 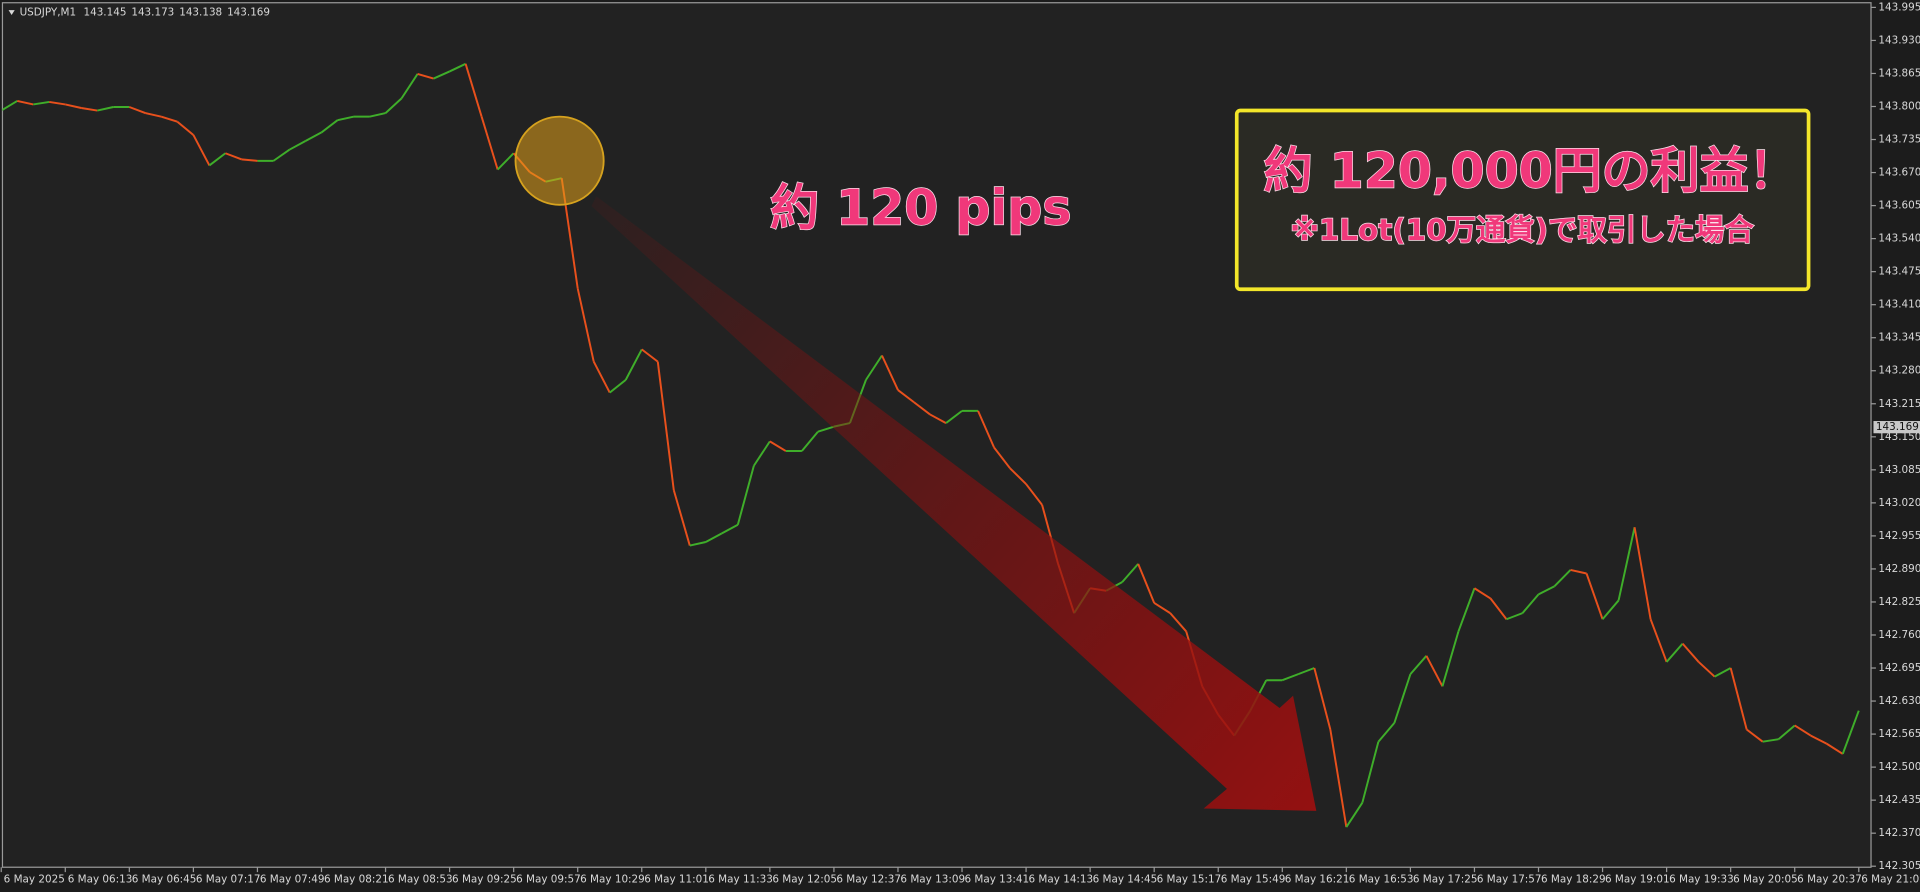 What do you see at coordinates (1522, 200) in the screenshot?
I see `callout-box` at bounding box center [1522, 200].